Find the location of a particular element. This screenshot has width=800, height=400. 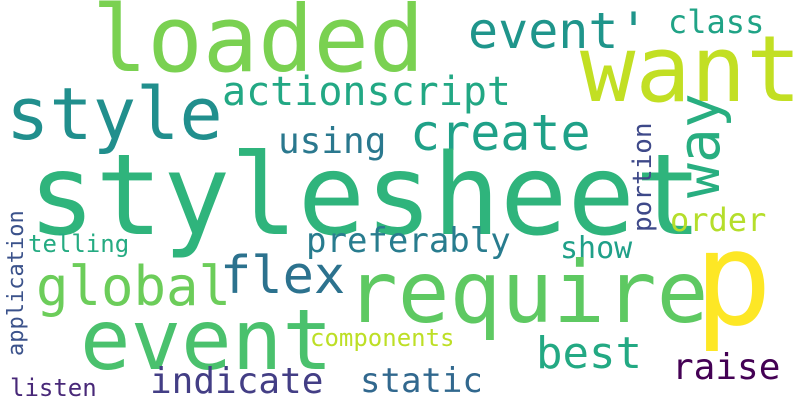

word-application: application is located at coordinates (16, 283).